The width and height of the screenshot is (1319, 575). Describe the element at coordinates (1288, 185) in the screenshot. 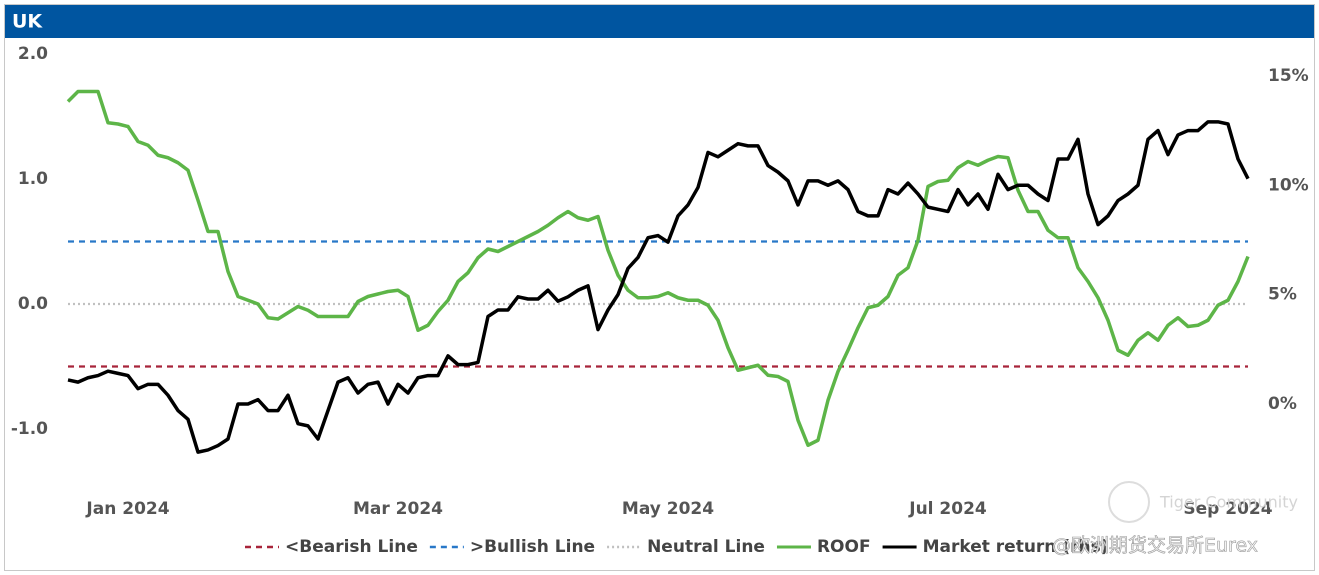

I see `y2-tick-label: 10%` at that location.